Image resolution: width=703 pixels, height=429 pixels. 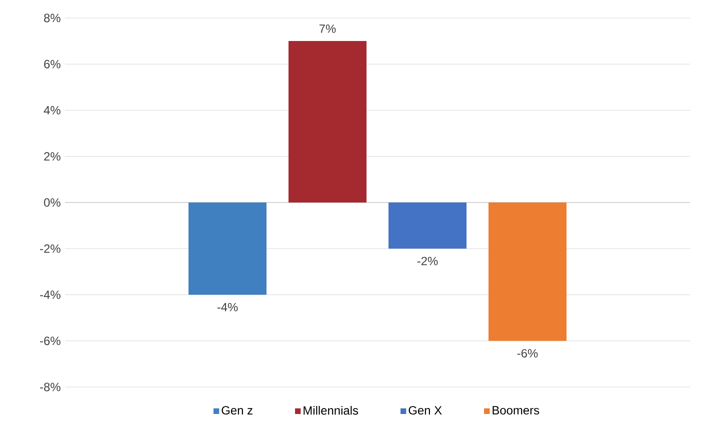 What do you see at coordinates (527, 353) in the screenshot?
I see `data-label: -6%` at bounding box center [527, 353].